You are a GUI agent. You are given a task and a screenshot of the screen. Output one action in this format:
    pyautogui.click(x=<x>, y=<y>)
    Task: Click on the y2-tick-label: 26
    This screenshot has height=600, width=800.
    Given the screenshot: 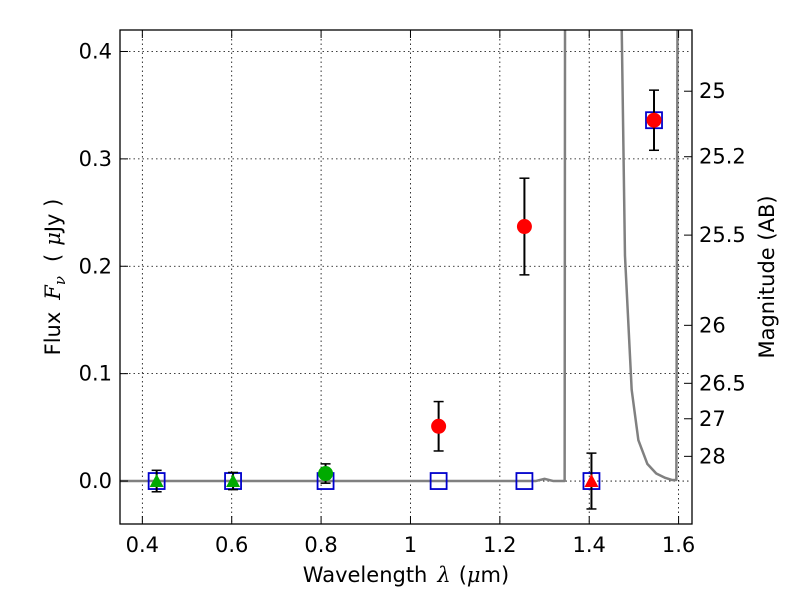 What is the action you would take?
    pyautogui.click(x=712, y=325)
    